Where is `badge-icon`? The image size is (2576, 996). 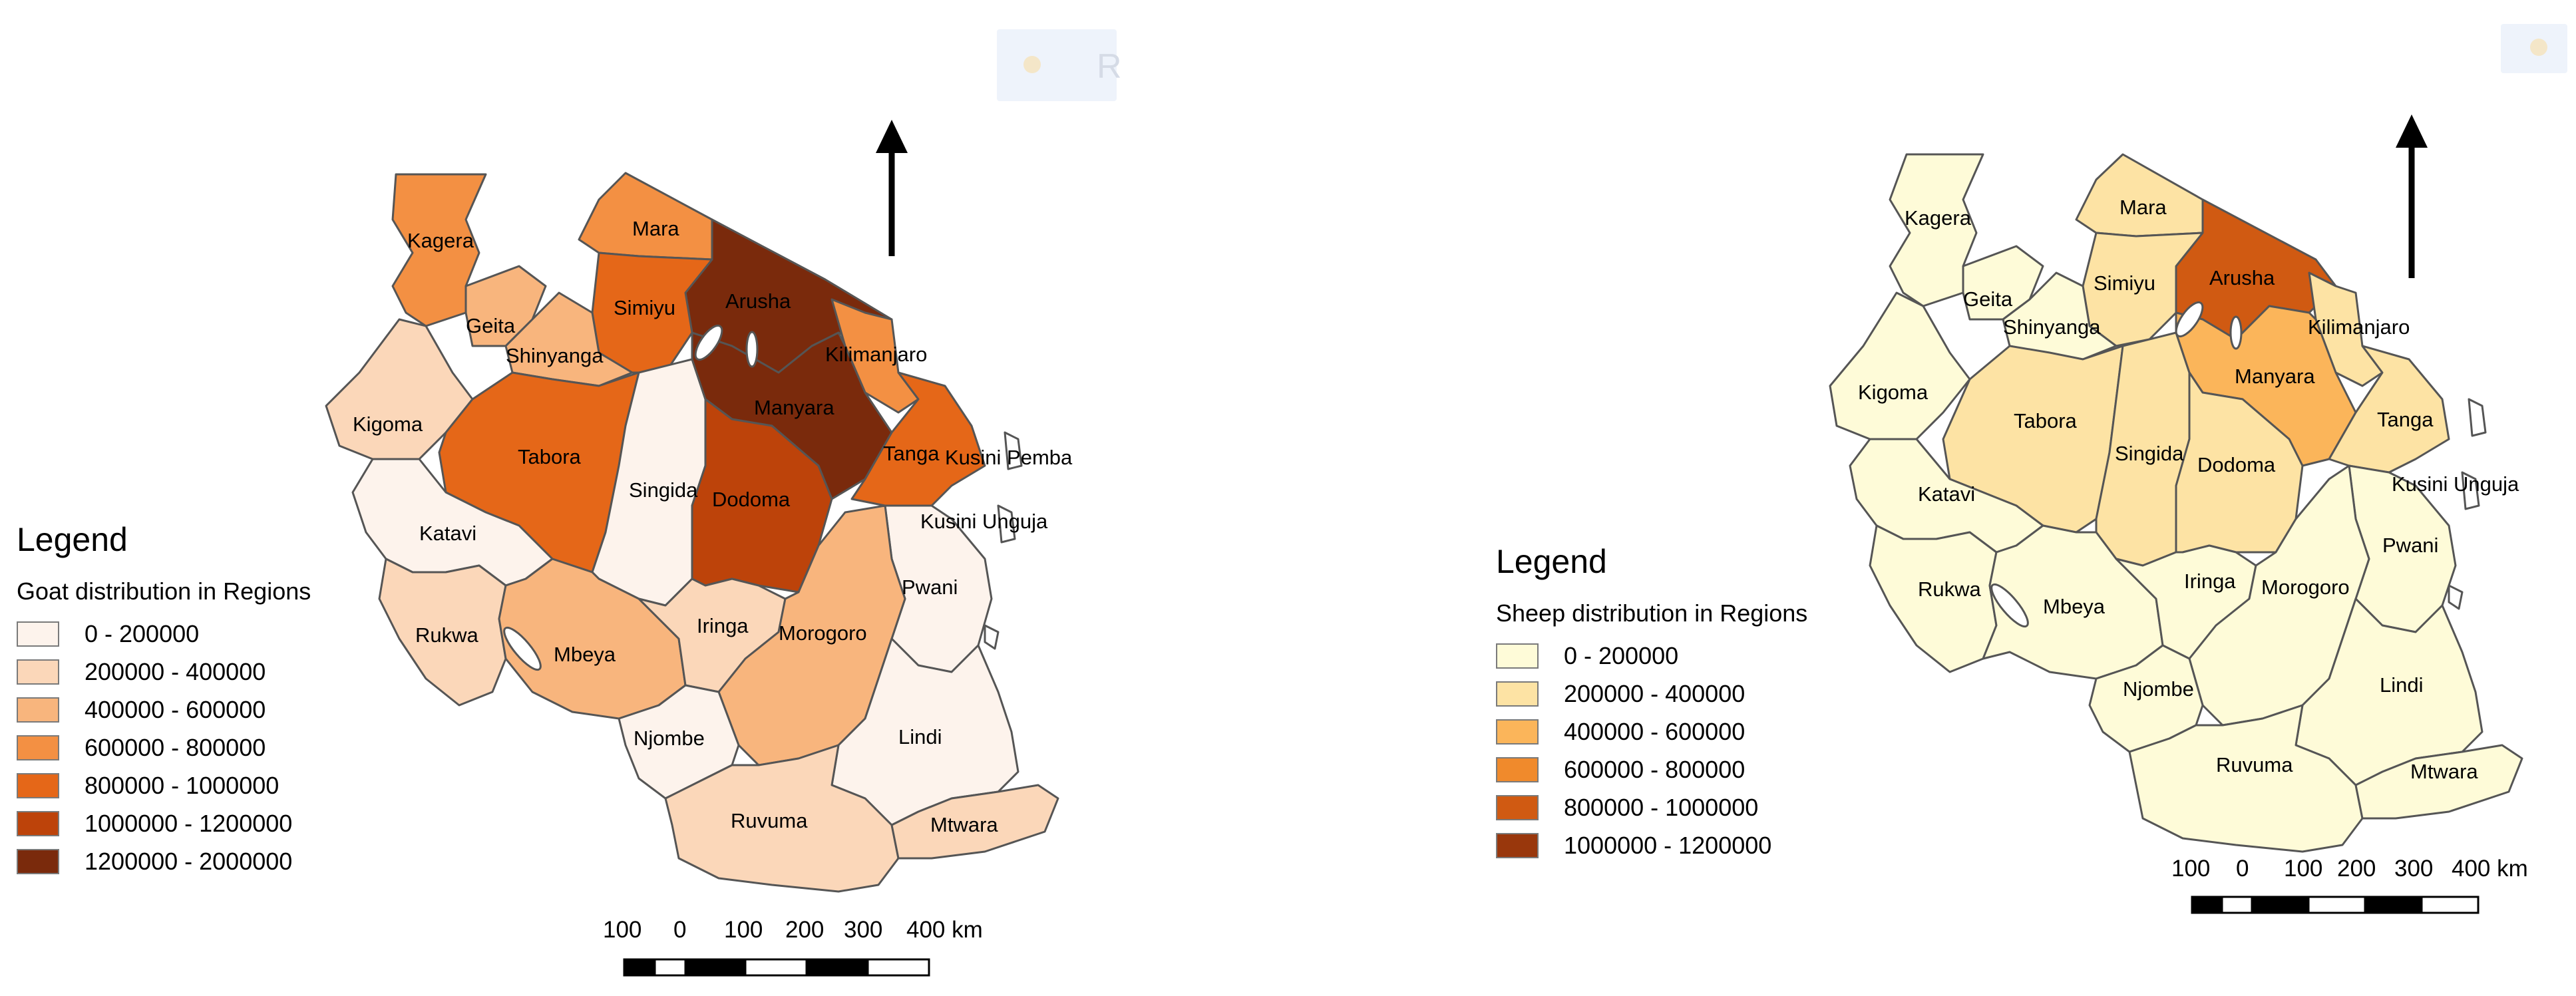
badge-icon is located at coordinates (2534, 48).